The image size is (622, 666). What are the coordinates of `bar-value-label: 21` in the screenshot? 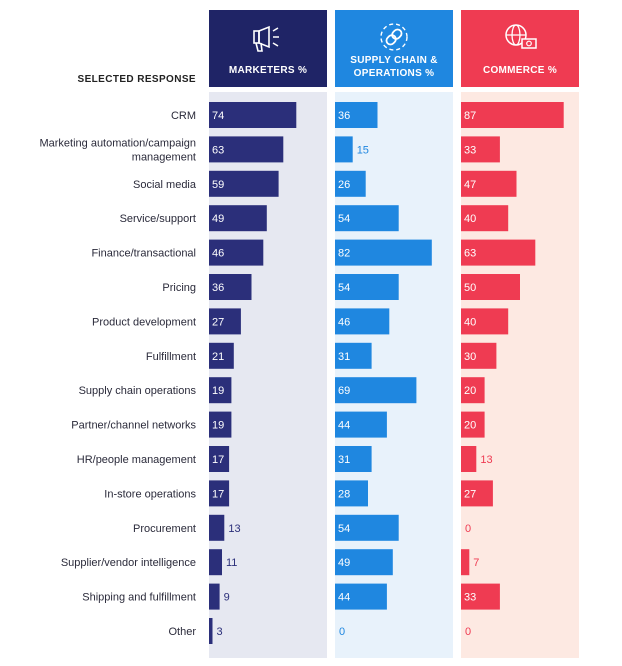 It's located at (218, 357).